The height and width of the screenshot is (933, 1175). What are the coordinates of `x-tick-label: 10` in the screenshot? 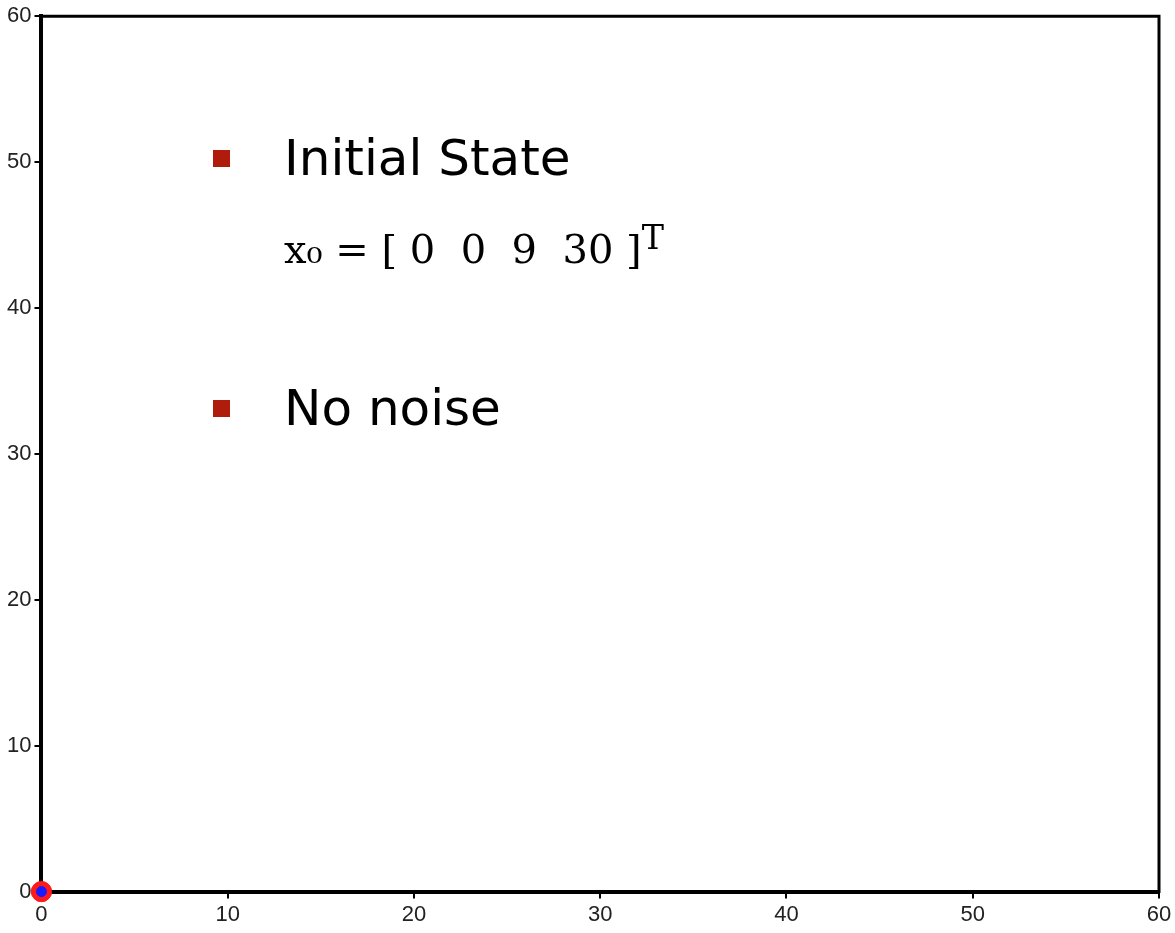 It's located at (227, 913).